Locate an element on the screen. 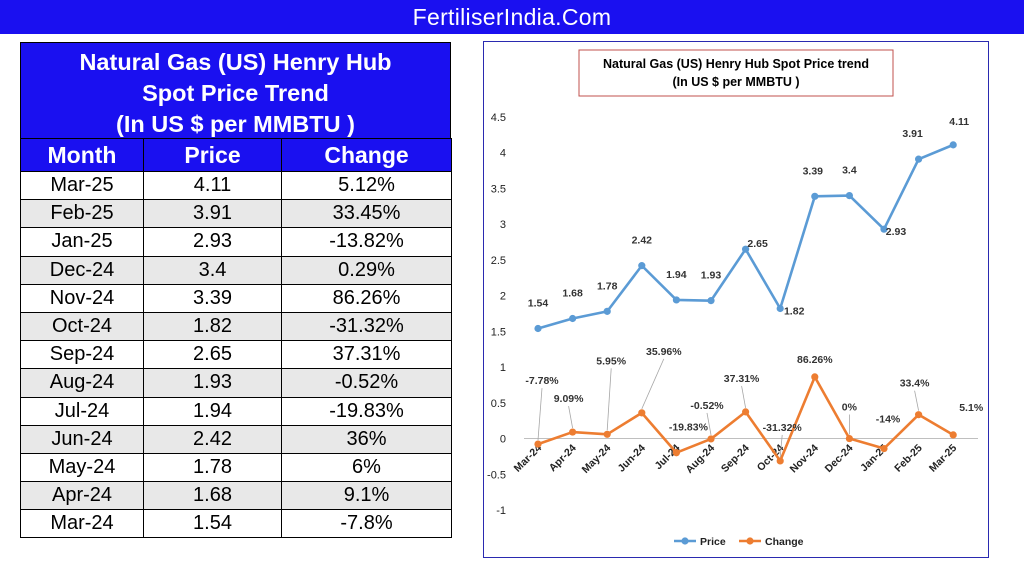 Image resolution: width=1024 pixels, height=576 pixels. legend-marker-price is located at coordinates (685, 541).